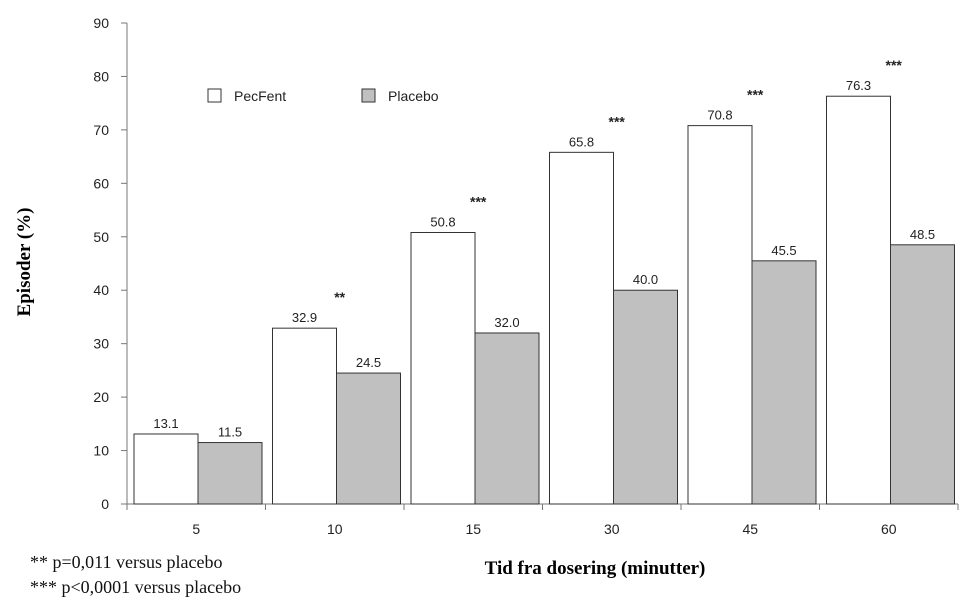 Image resolution: width=960 pixels, height=600 pixels. I want to click on x-tick-label: 30, so click(612, 529).